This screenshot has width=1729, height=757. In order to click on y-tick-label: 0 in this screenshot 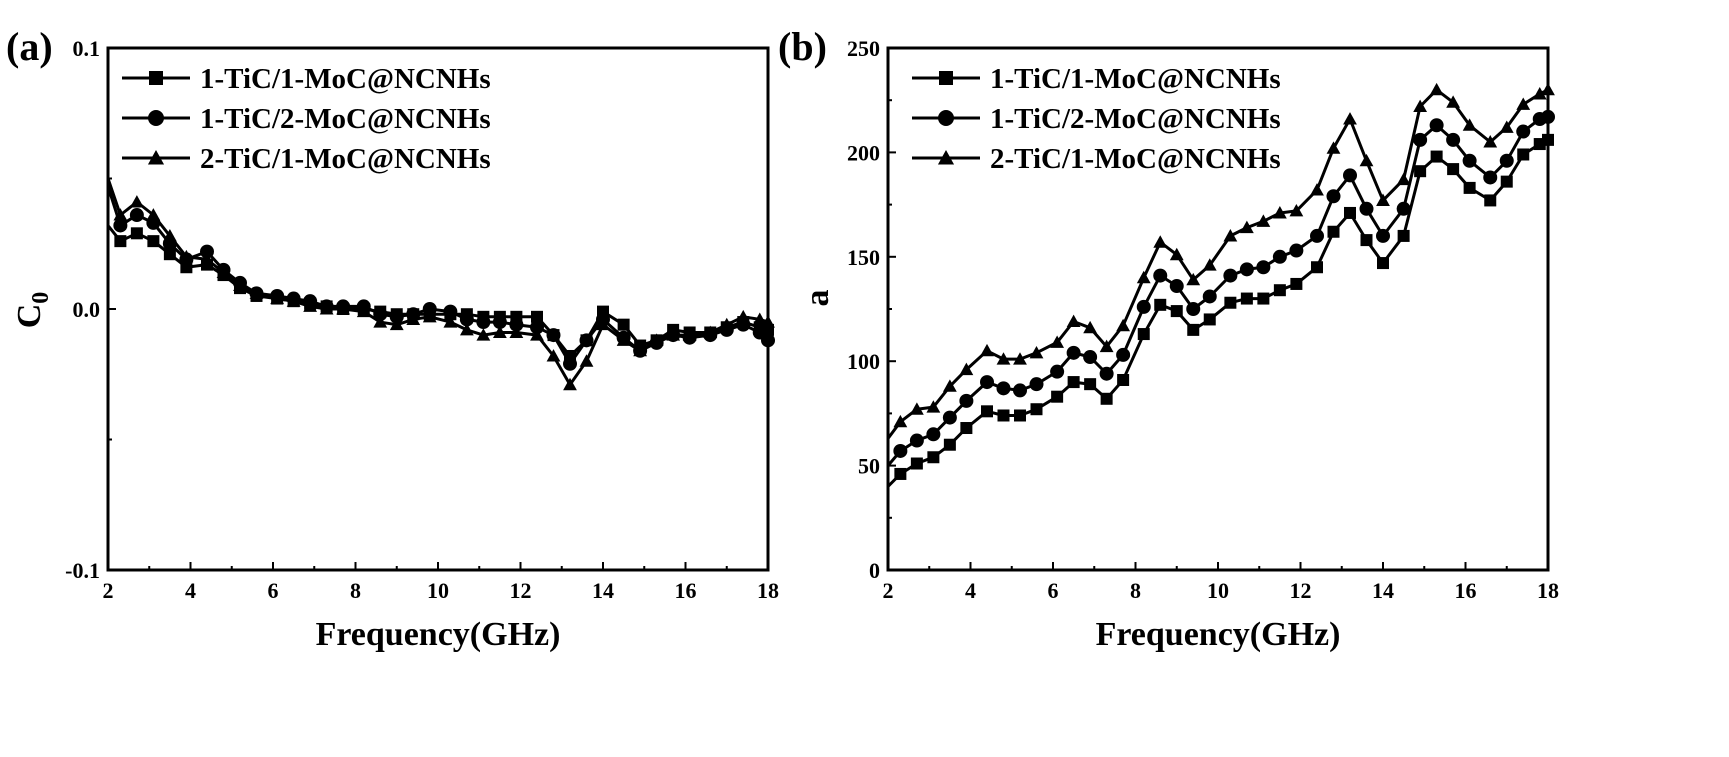, I will do `click(874, 570)`.